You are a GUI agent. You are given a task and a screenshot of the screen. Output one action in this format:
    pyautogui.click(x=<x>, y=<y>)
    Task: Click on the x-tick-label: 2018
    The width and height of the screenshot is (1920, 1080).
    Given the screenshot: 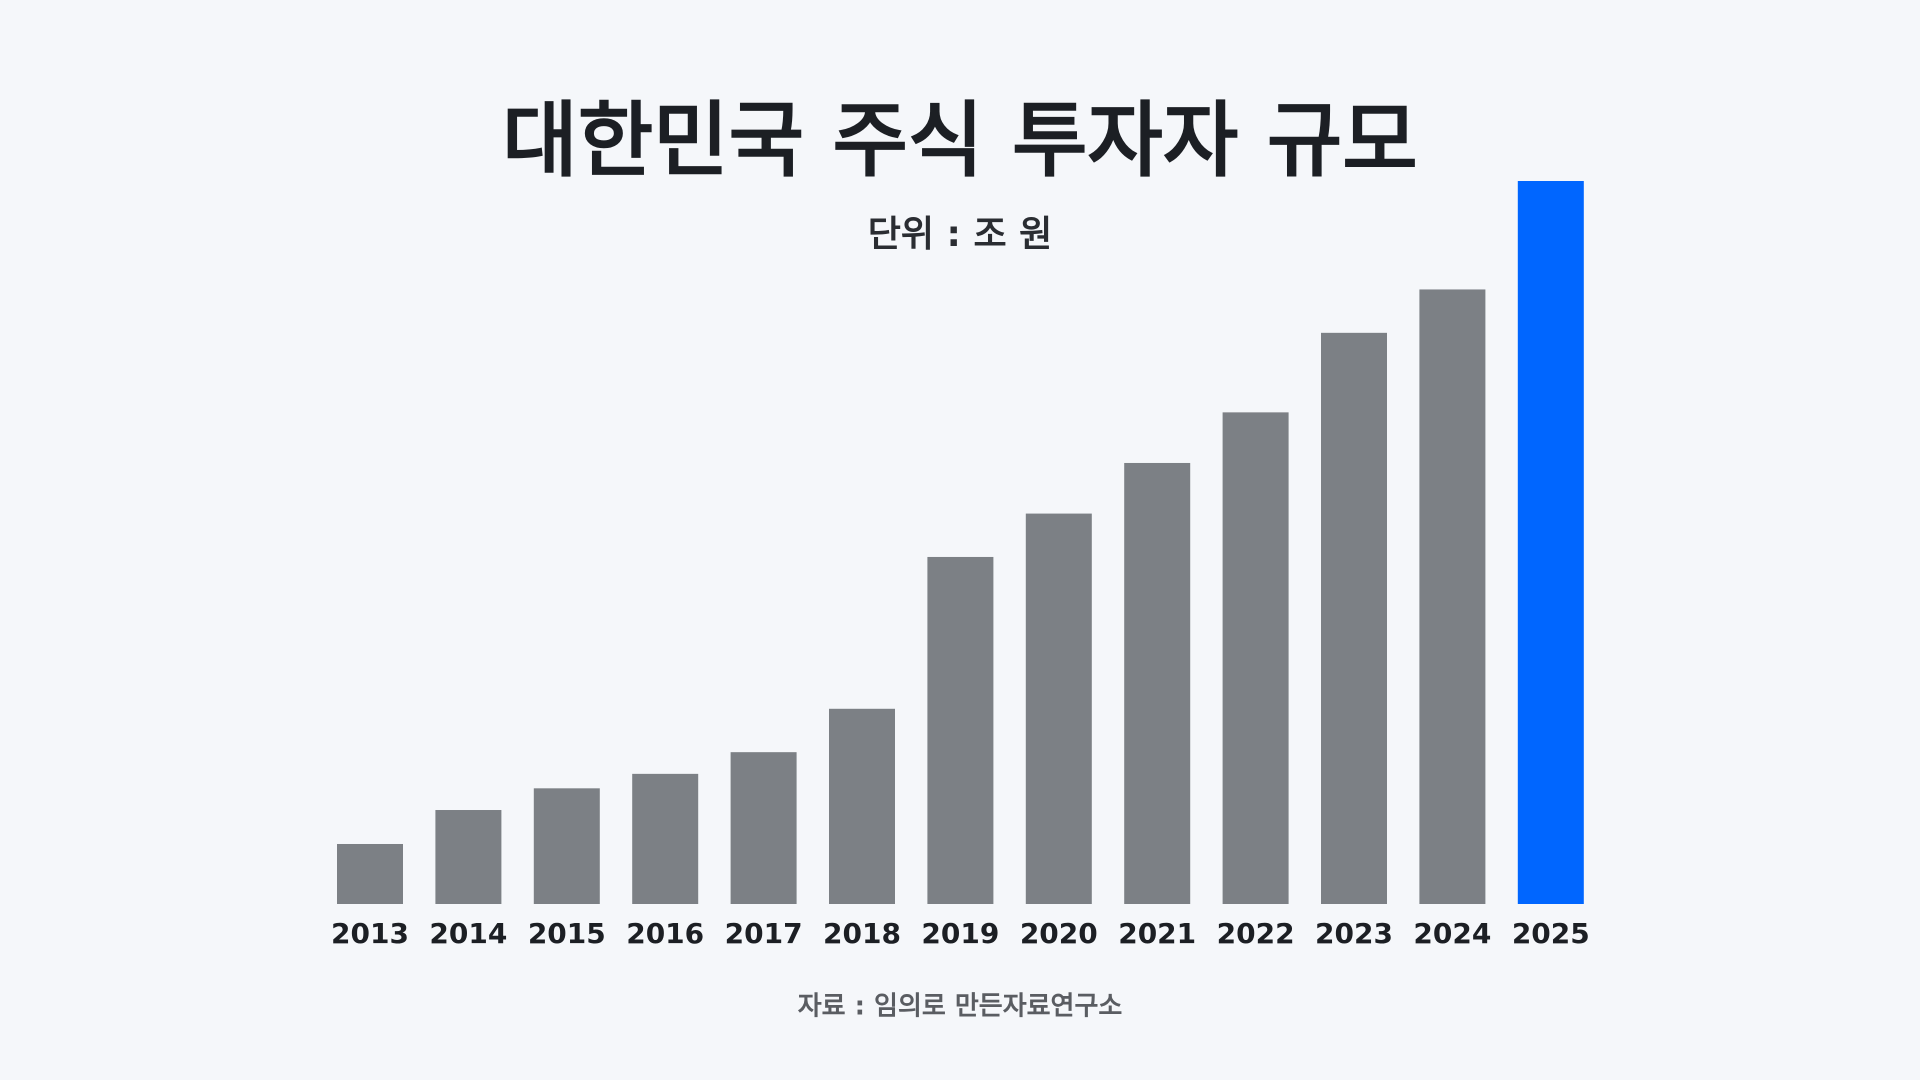 What is the action you would take?
    pyautogui.click(x=862, y=933)
    